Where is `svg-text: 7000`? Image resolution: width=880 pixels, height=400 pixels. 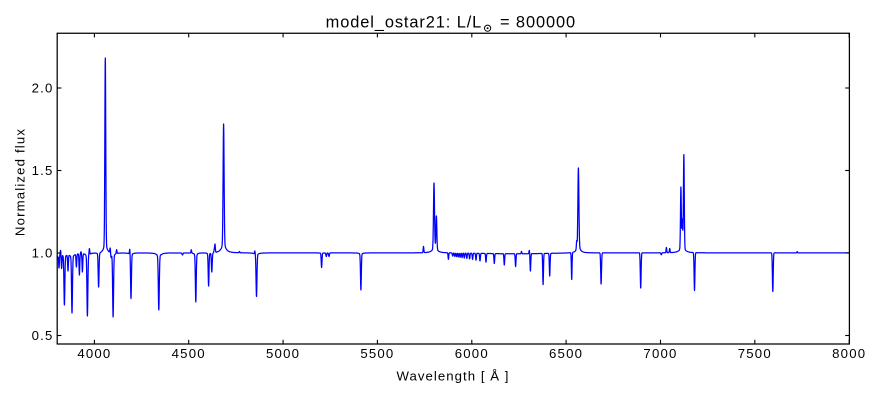 svg-text: 7000 is located at coordinates (660, 353).